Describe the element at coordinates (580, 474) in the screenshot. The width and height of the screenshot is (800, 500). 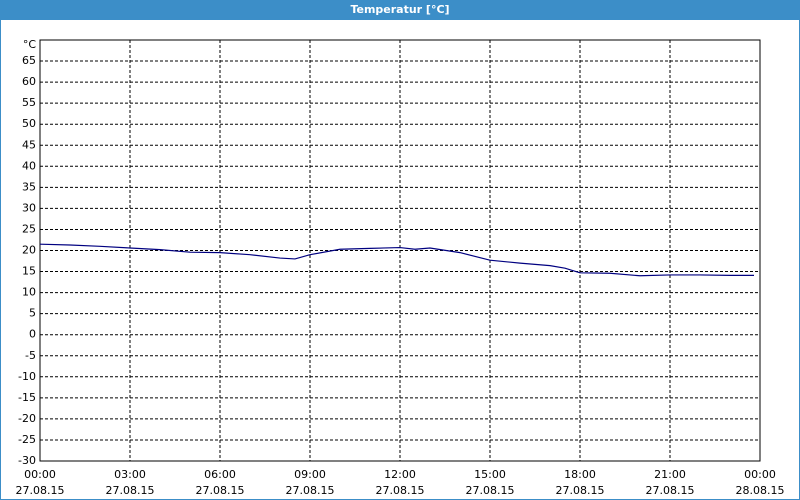
I see `x-tick-label: 18:00` at that location.